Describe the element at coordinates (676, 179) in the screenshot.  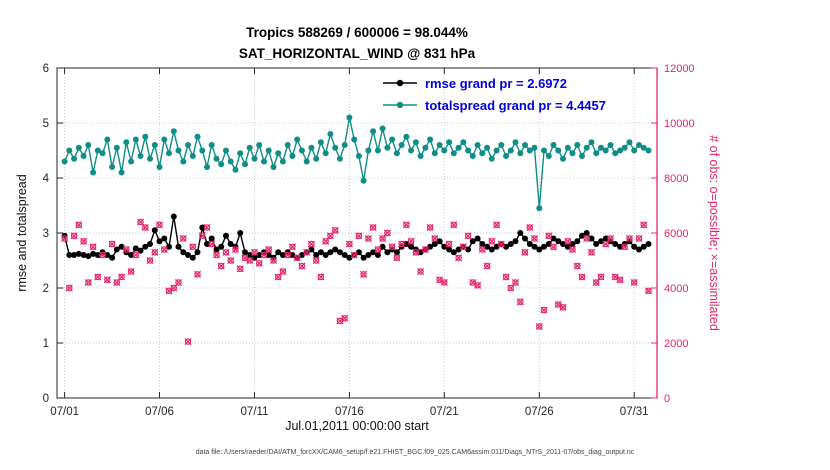
I see `svg-text: 8000` at that location.